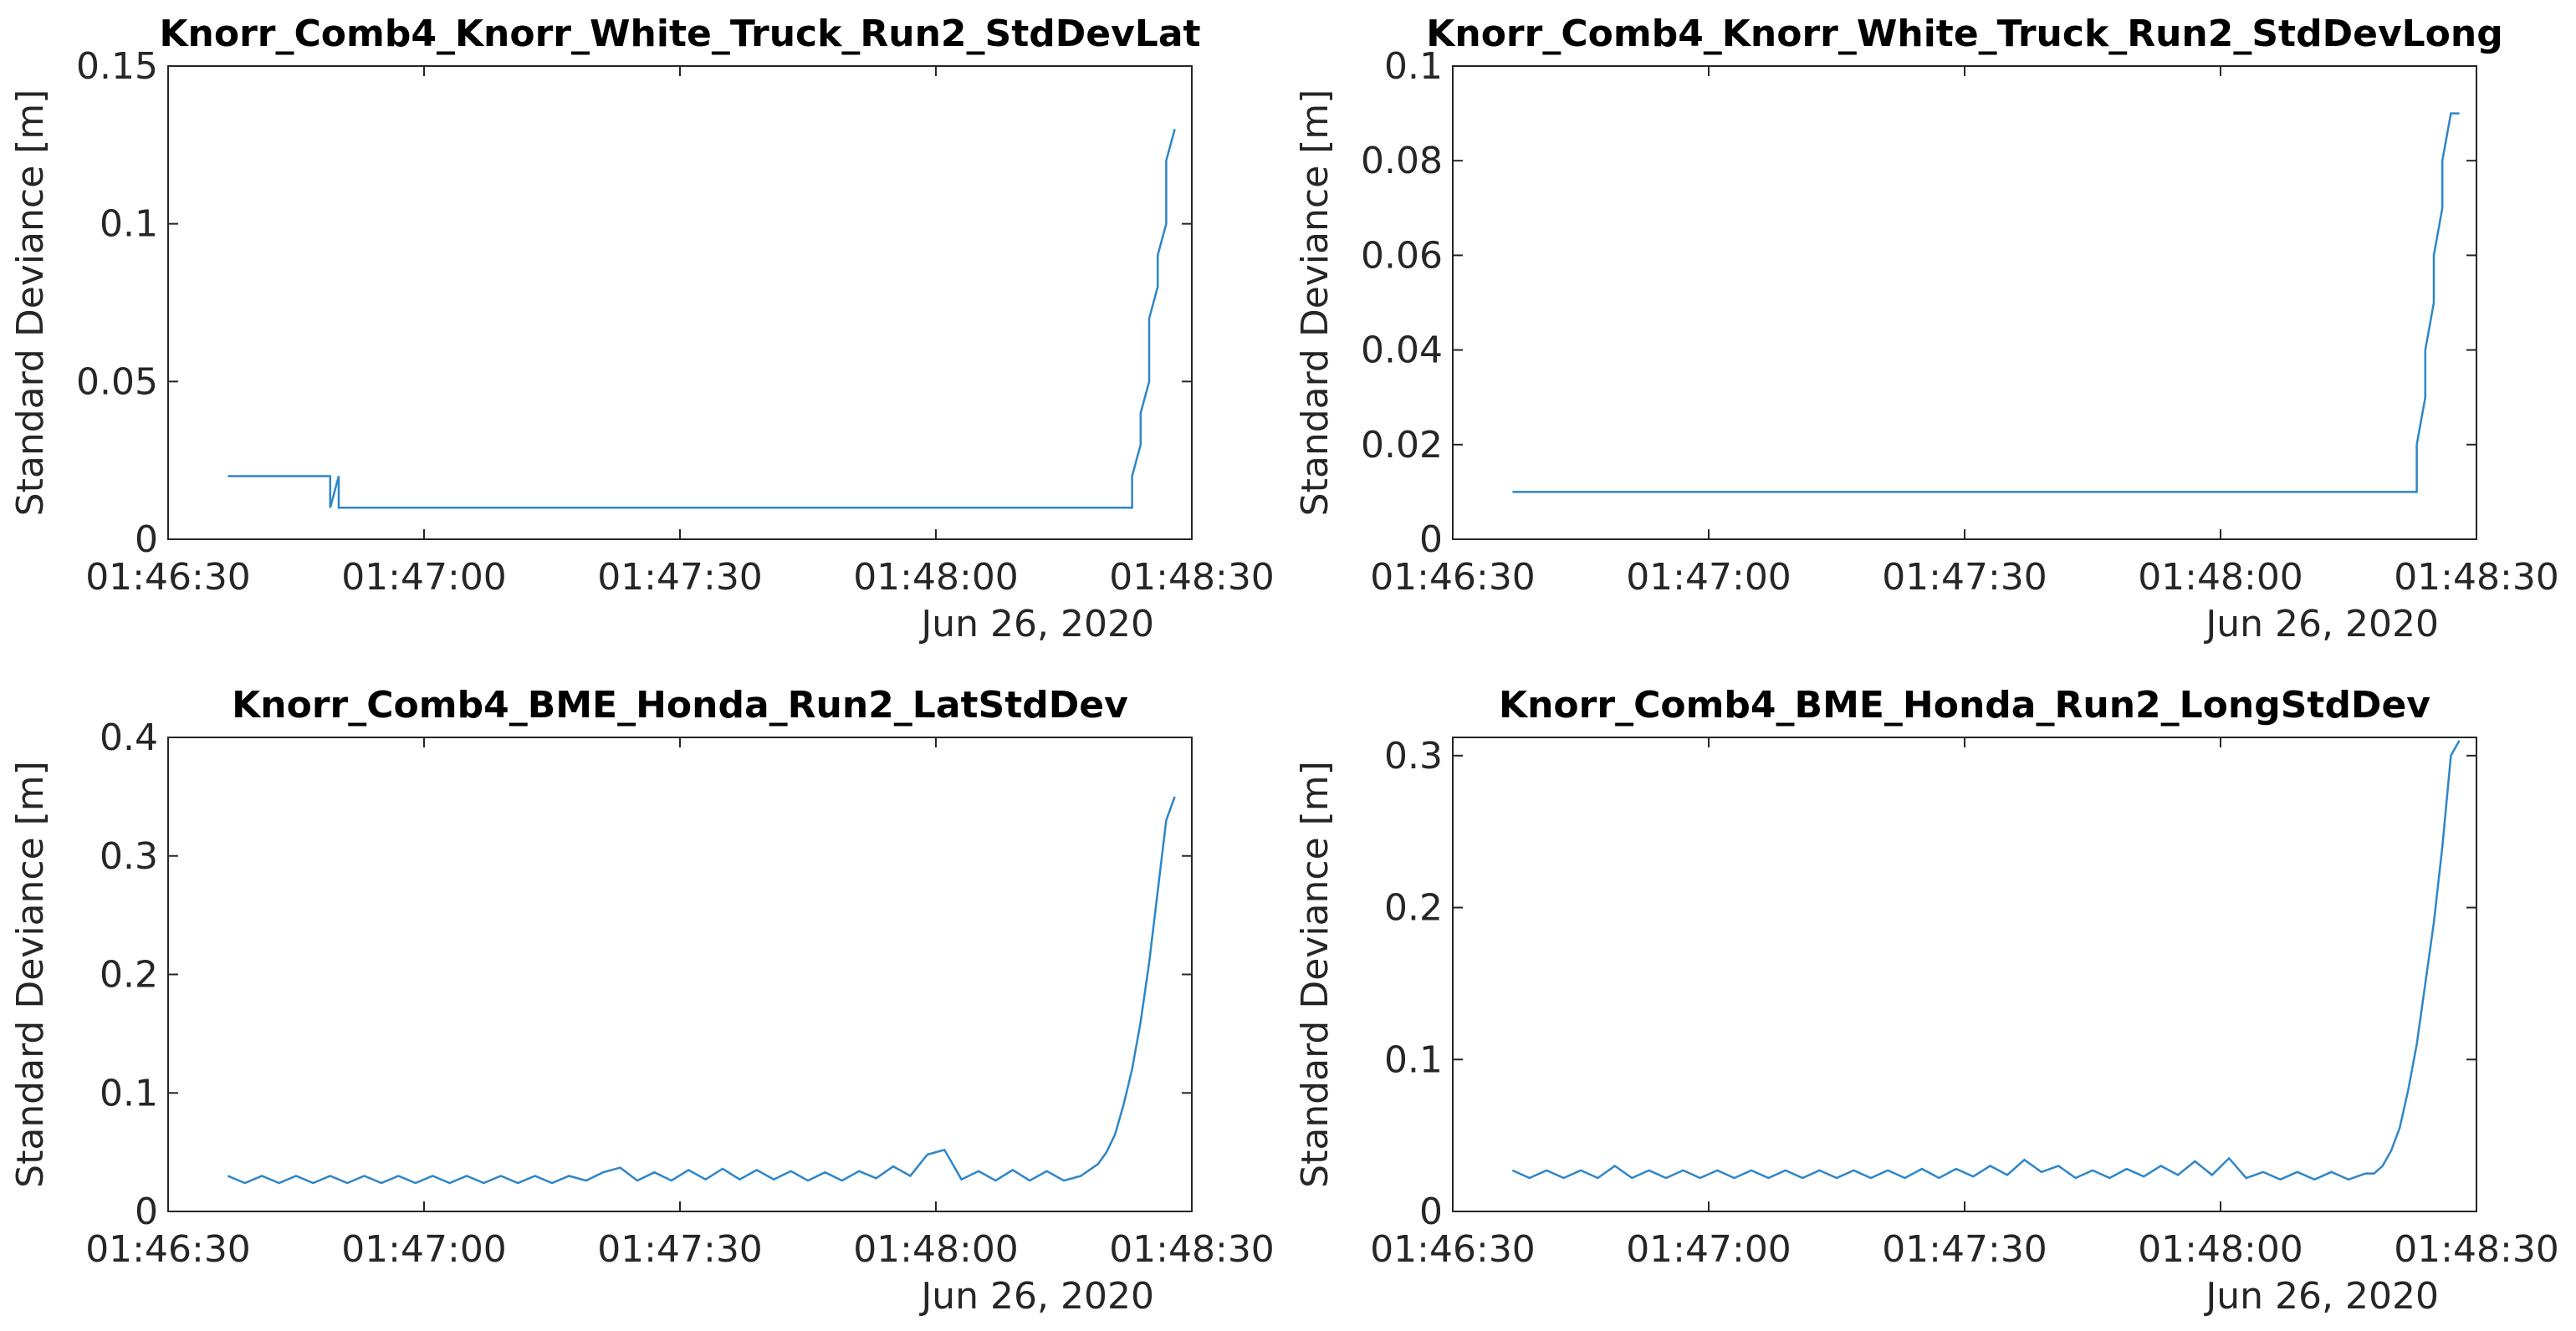 This screenshot has width=2576, height=1331. I want to click on y-tick-label: 0.06, so click(1402, 255).